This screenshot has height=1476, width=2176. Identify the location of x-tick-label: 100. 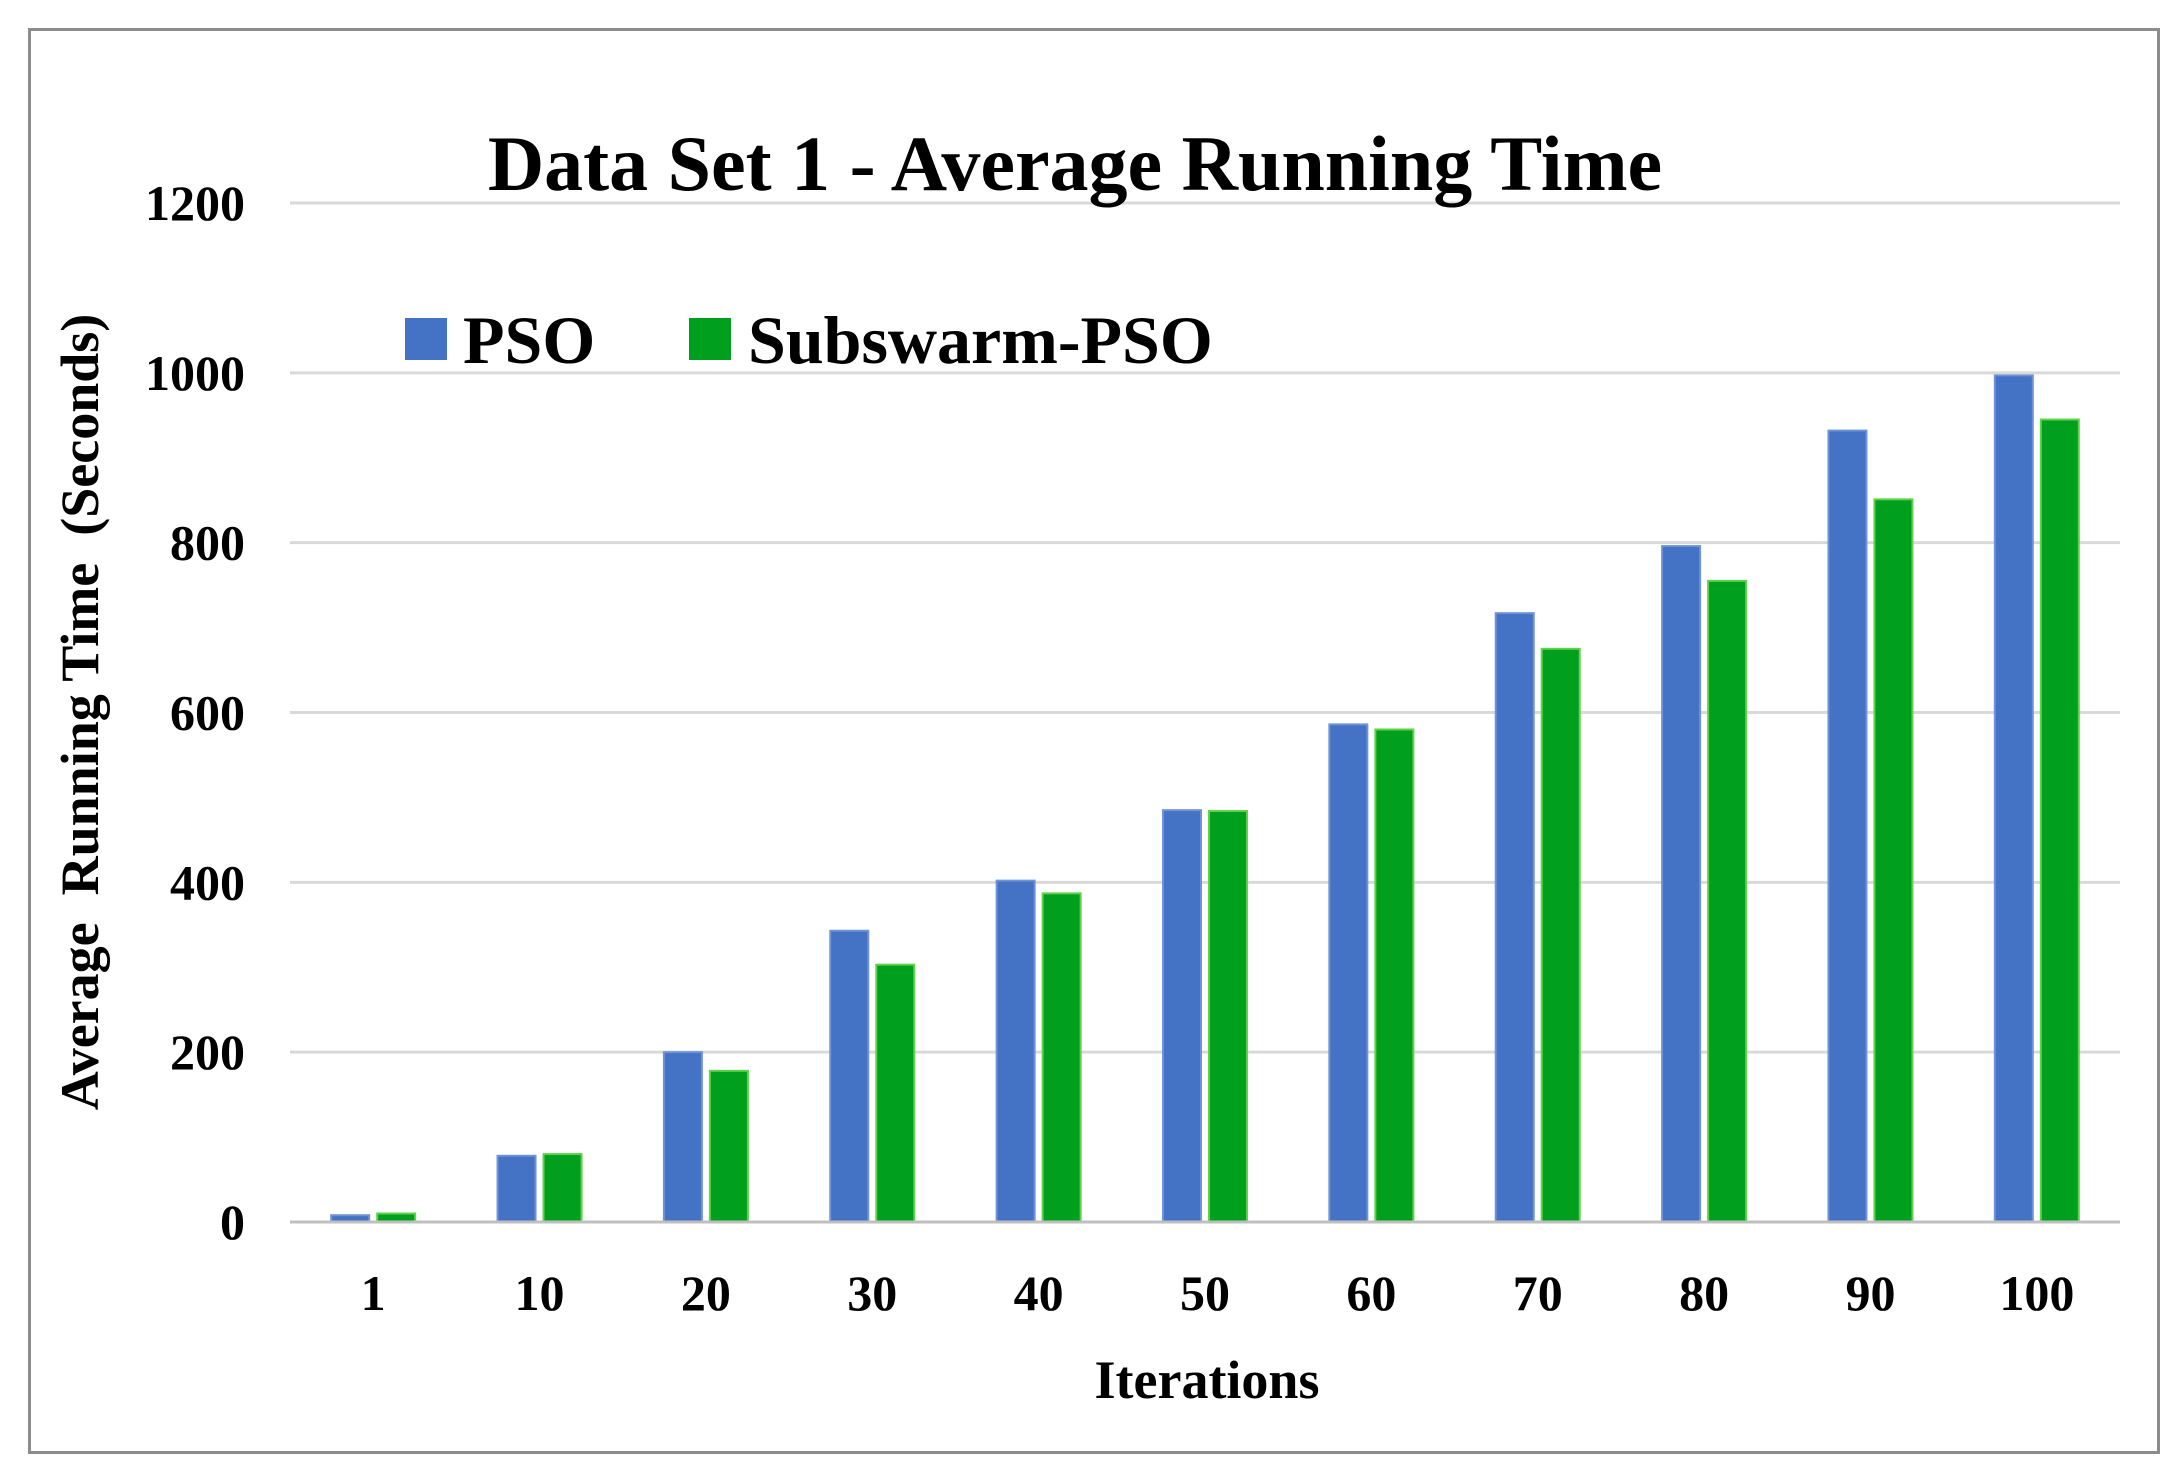
(2036, 1293).